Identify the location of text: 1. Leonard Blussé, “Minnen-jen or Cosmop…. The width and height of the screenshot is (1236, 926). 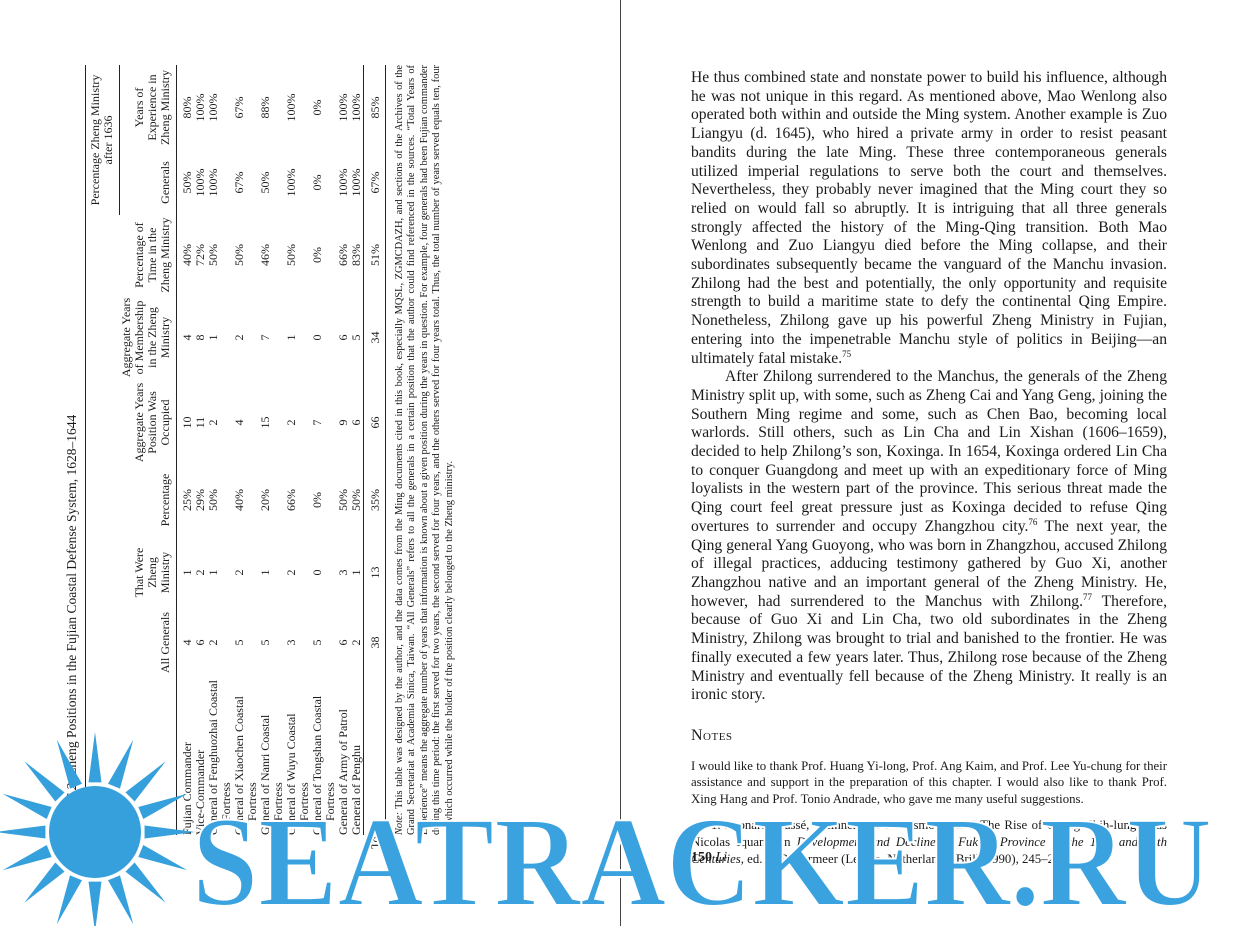
(929, 833).